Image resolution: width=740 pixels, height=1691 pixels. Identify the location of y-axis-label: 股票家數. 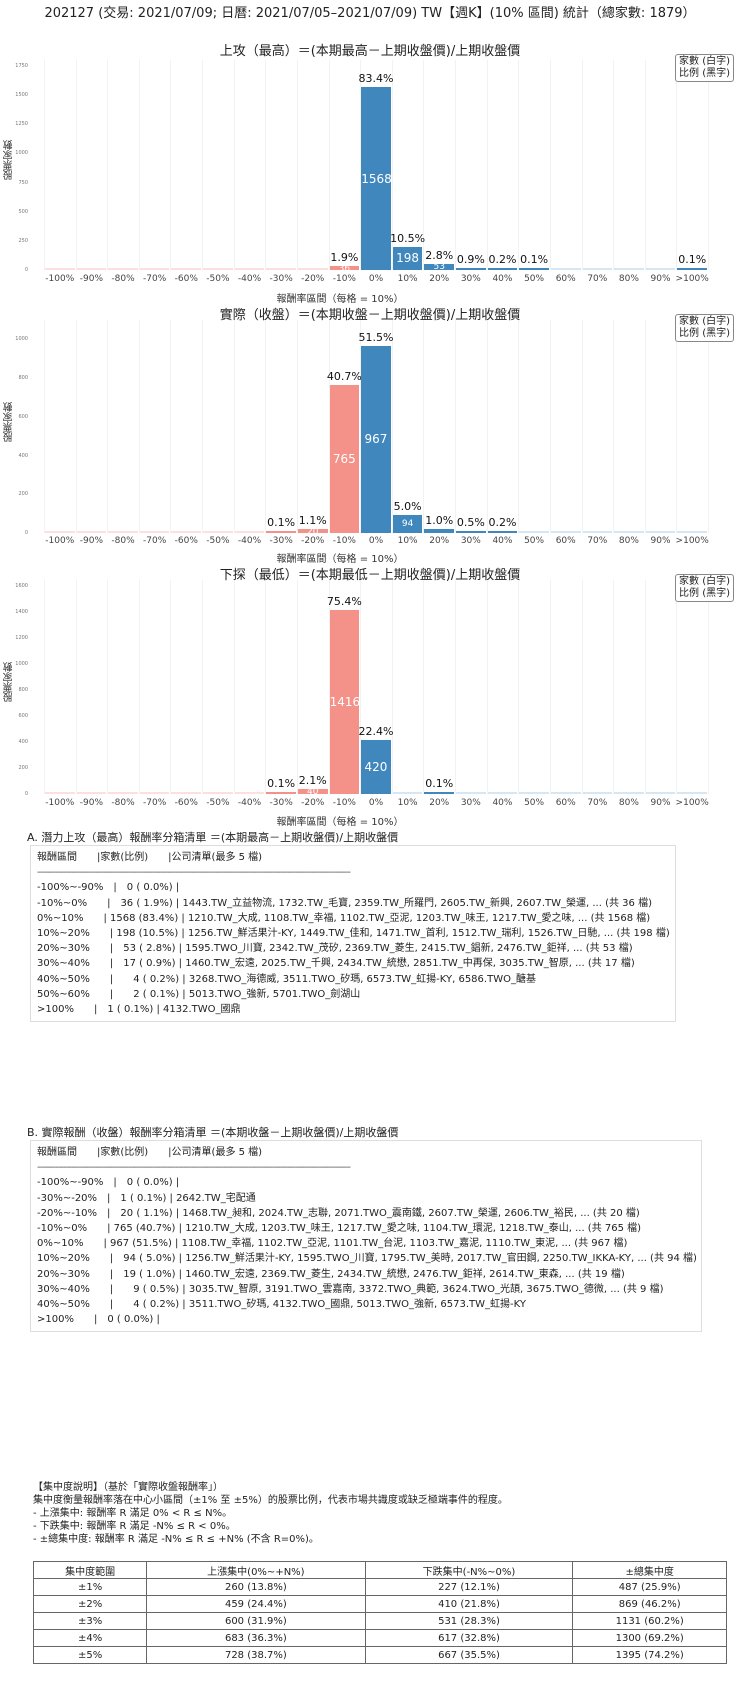
(9, 682).